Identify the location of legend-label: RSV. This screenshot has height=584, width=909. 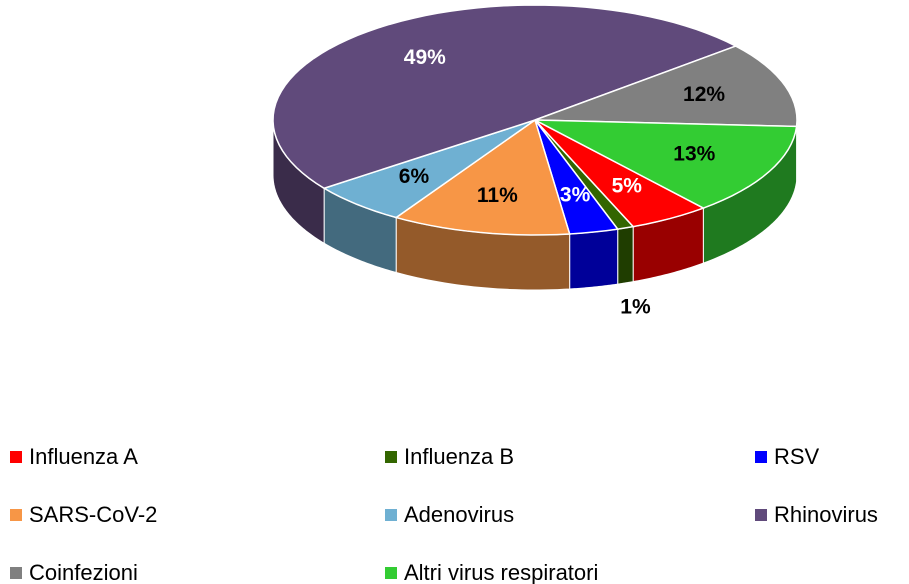
(797, 456).